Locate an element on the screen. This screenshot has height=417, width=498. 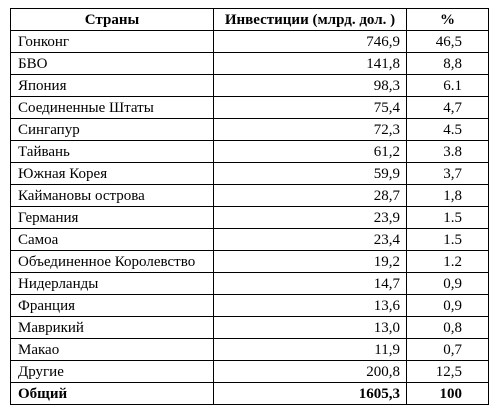
table-row: Соединенные Штаты 75,4 4,7 is located at coordinates (249, 107).